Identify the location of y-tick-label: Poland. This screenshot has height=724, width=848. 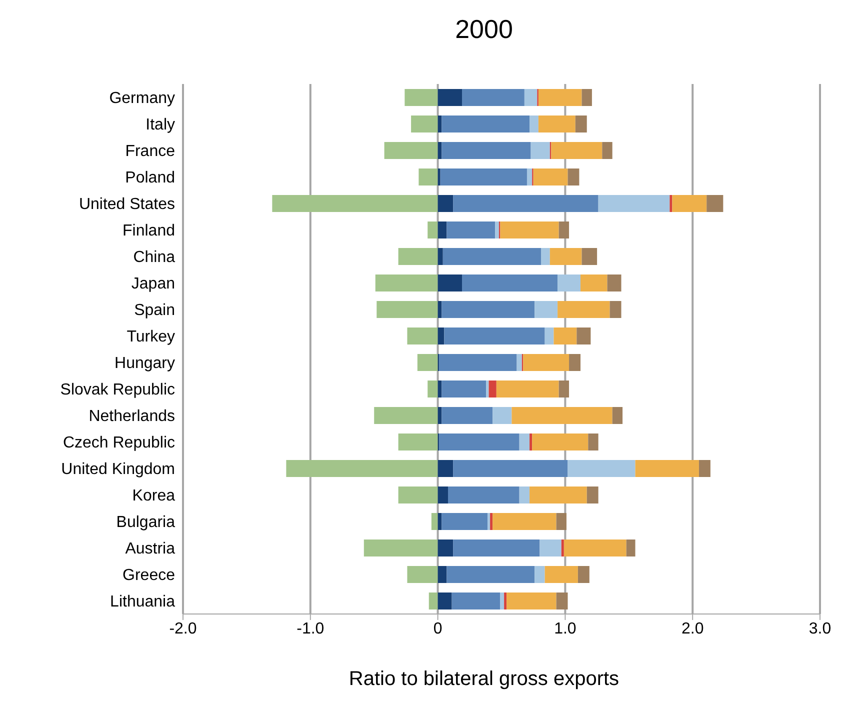
(150, 177).